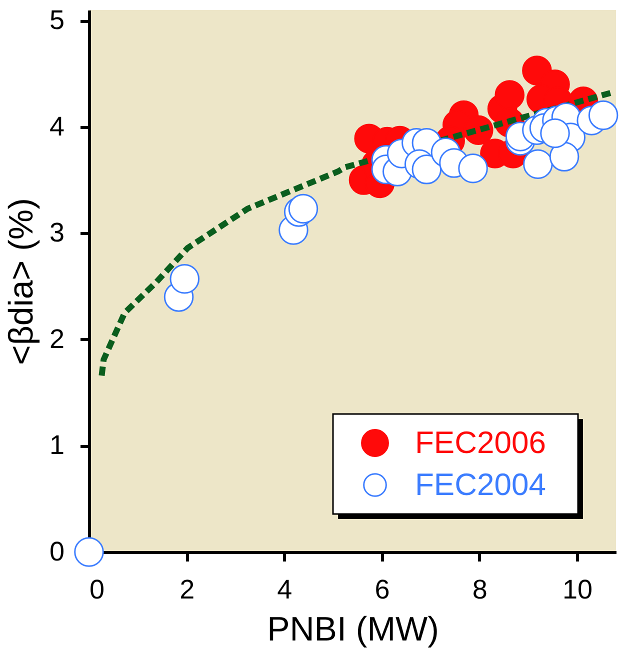 This screenshot has width=619, height=651. What do you see at coordinates (56, 339) in the screenshot?
I see `y-tick-label: 2` at bounding box center [56, 339].